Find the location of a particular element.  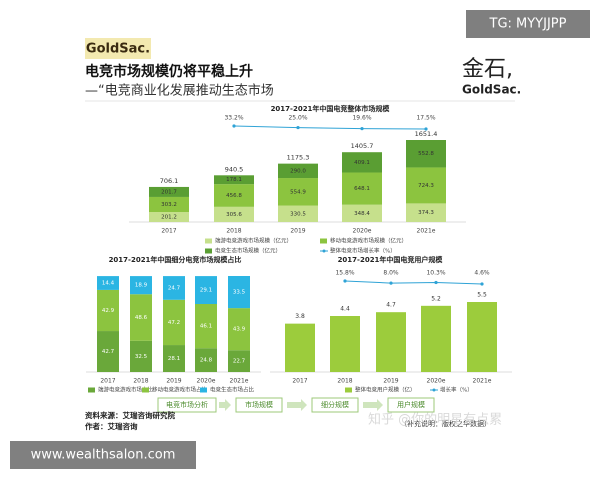

data-label: 303.2 is located at coordinates (169, 205).